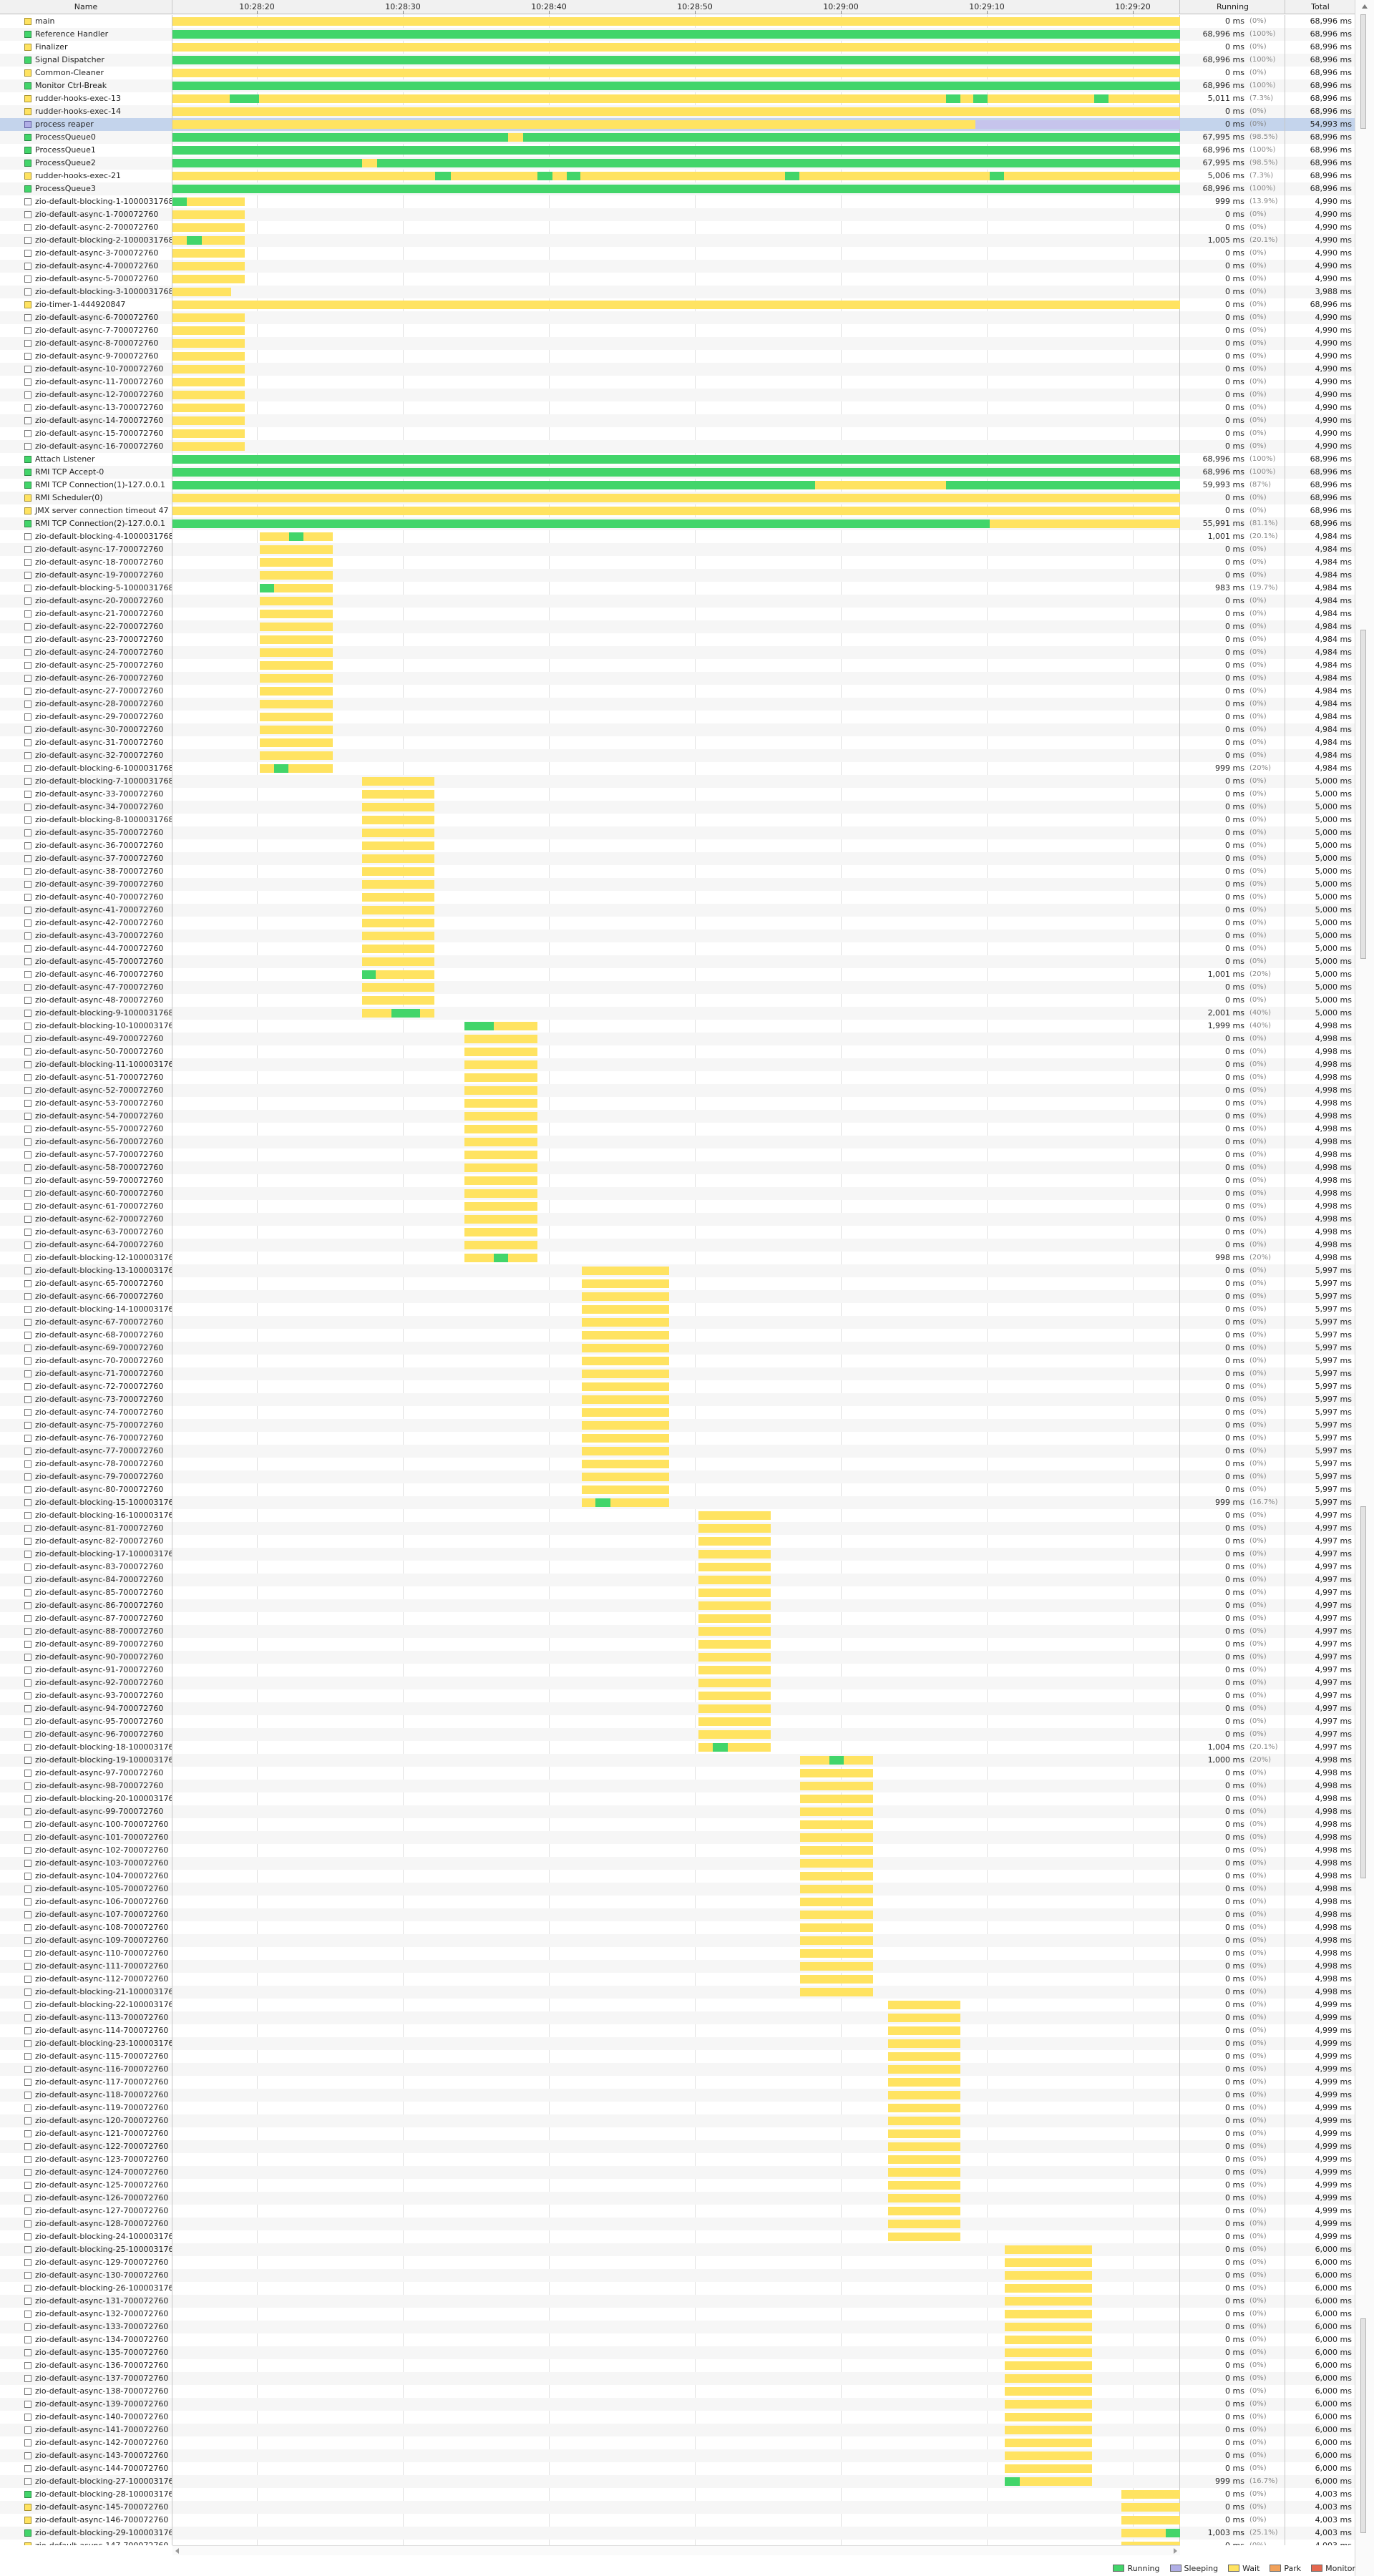 This screenshot has height=2576, width=1374. I want to click on thread-name-cell: zio-default-async-17-700072760, so click(86, 549).